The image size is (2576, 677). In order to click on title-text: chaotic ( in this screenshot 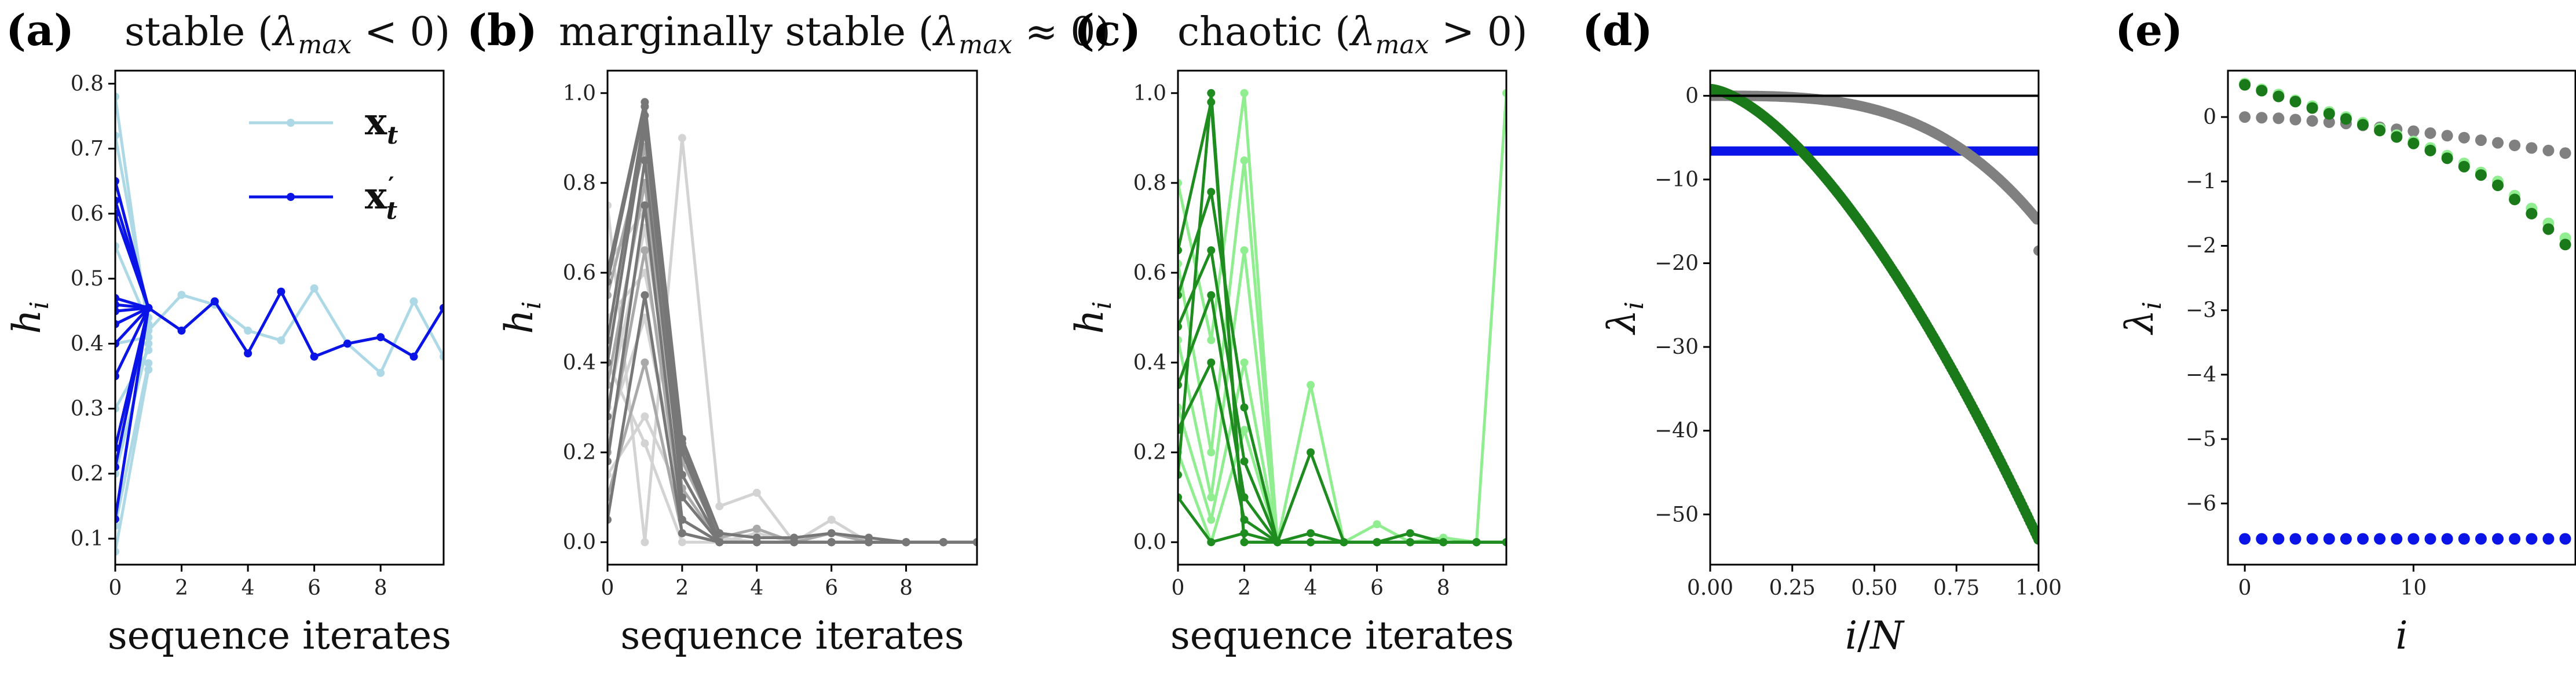, I will do `click(1264, 32)`.